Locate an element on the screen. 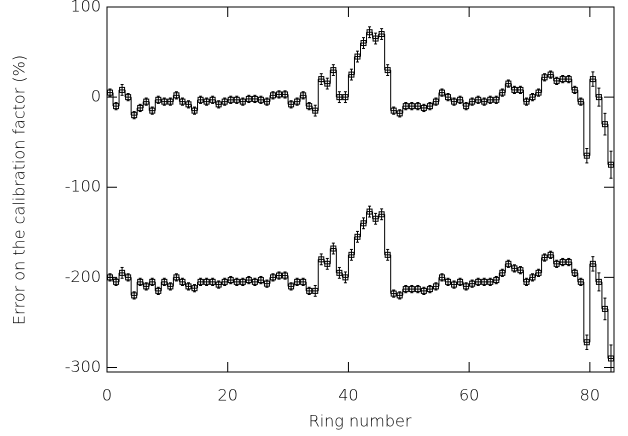 Image resolution: width=628 pixels, height=436 pixels. y-tick-label: -100 is located at coordinates (83, 186).